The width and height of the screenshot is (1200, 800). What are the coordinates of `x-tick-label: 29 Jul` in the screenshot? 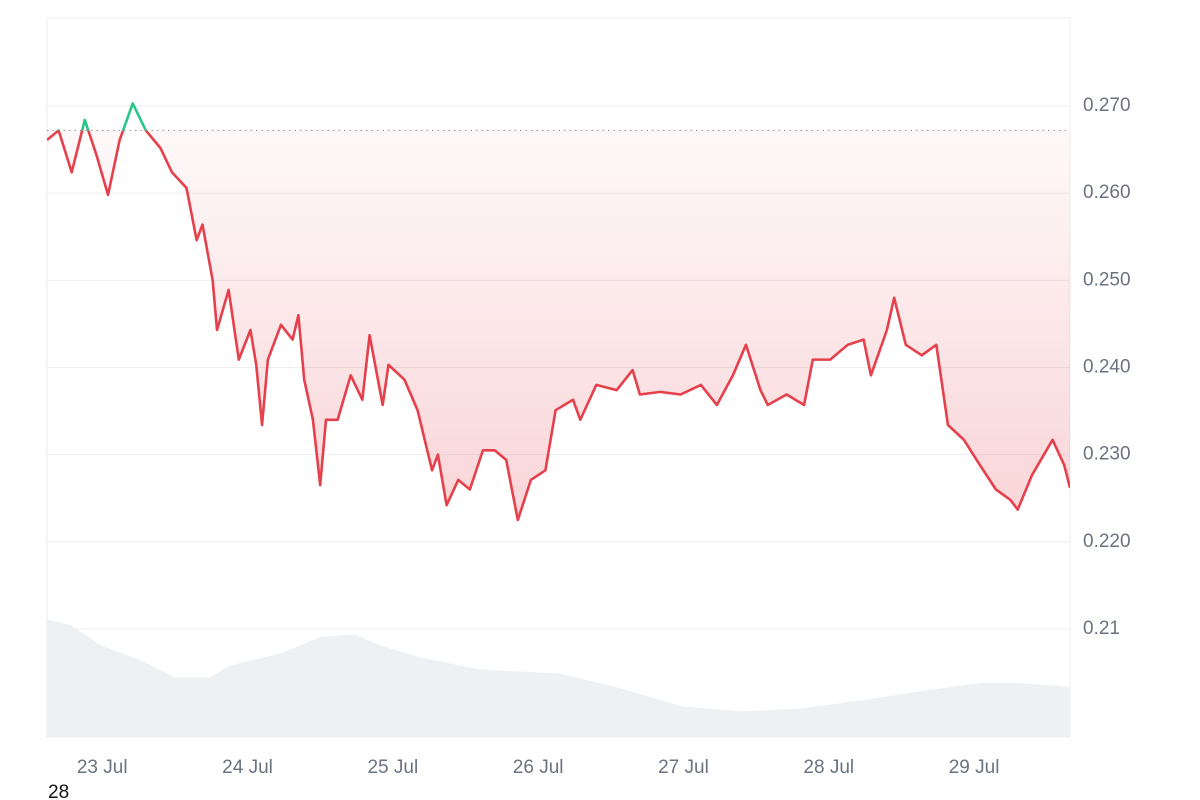 It's located at (974, 767).